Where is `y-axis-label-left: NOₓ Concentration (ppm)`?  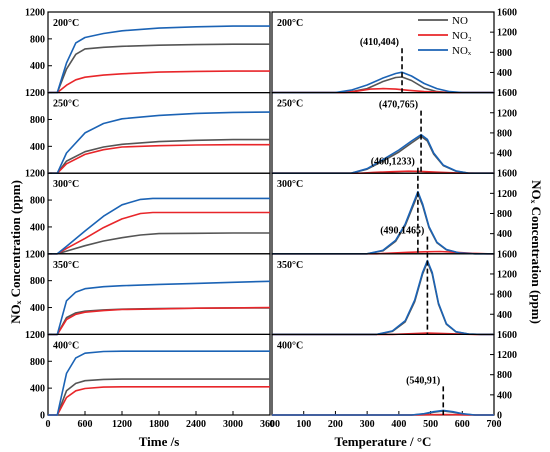 y-axis-label-left: NOₓ Concentration (ppm) is located at coordinates (15, 252).